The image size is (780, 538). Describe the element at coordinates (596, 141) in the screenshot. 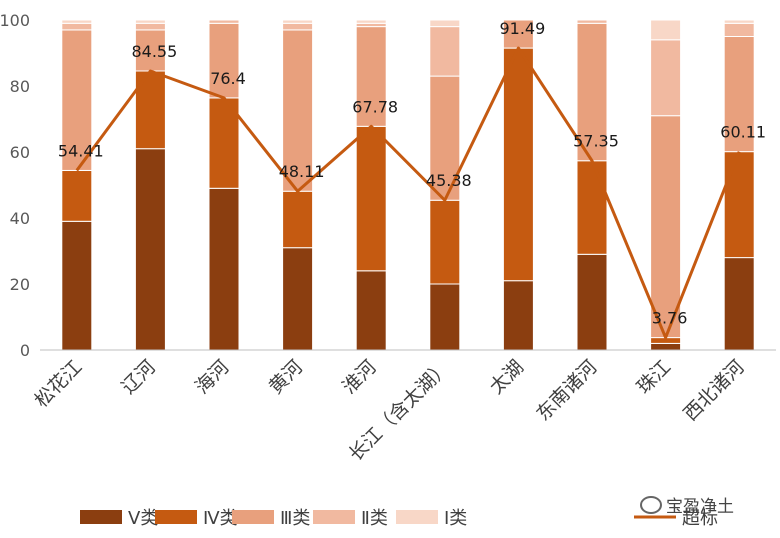

I see `data-label: 57.35` at that location.